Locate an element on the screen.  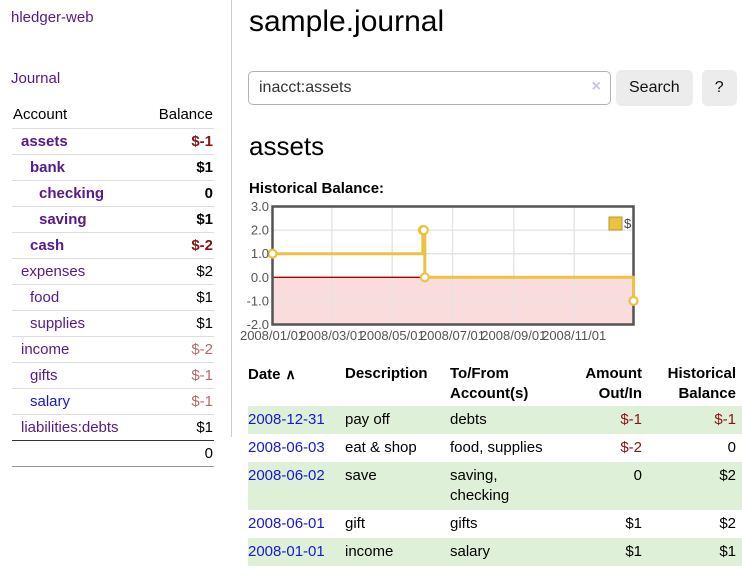
account-row: liabilities:debts $1 is located at coordinates (113, 427).